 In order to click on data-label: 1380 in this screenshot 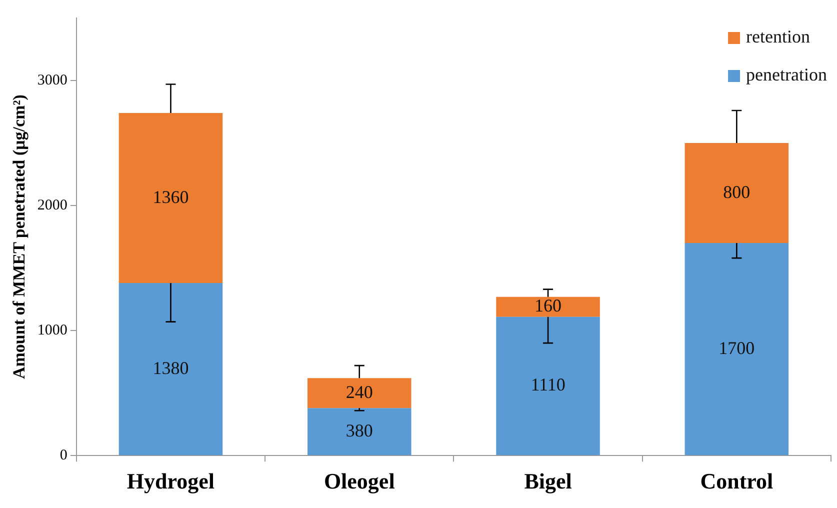, I will do `click(170, 368)`.